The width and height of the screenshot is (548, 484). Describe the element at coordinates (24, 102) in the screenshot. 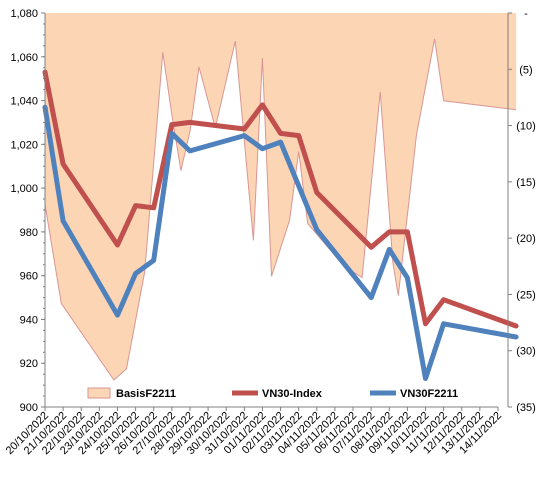

I see `left-tick-label: 1,040` at that location.